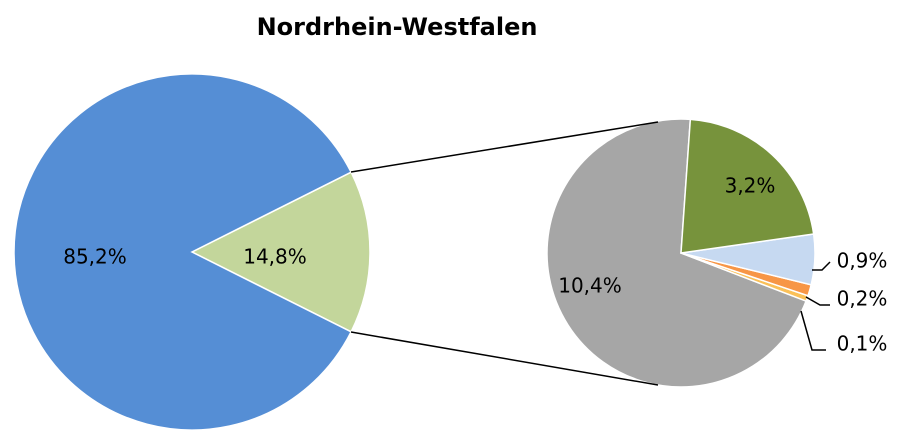  Describe the element at coordinates (590, 286) in the screenshot. I see `data-label: 10,4%` at that location.